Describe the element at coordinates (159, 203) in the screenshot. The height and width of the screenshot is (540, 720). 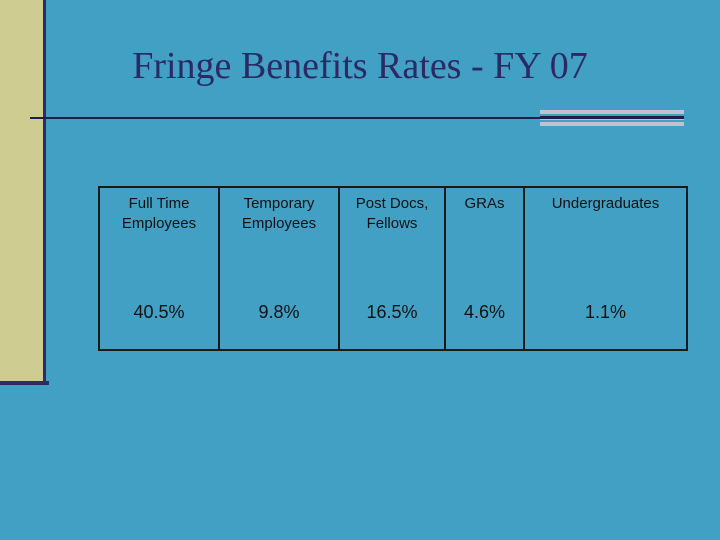
I see `header-line: Full Time` at that location.